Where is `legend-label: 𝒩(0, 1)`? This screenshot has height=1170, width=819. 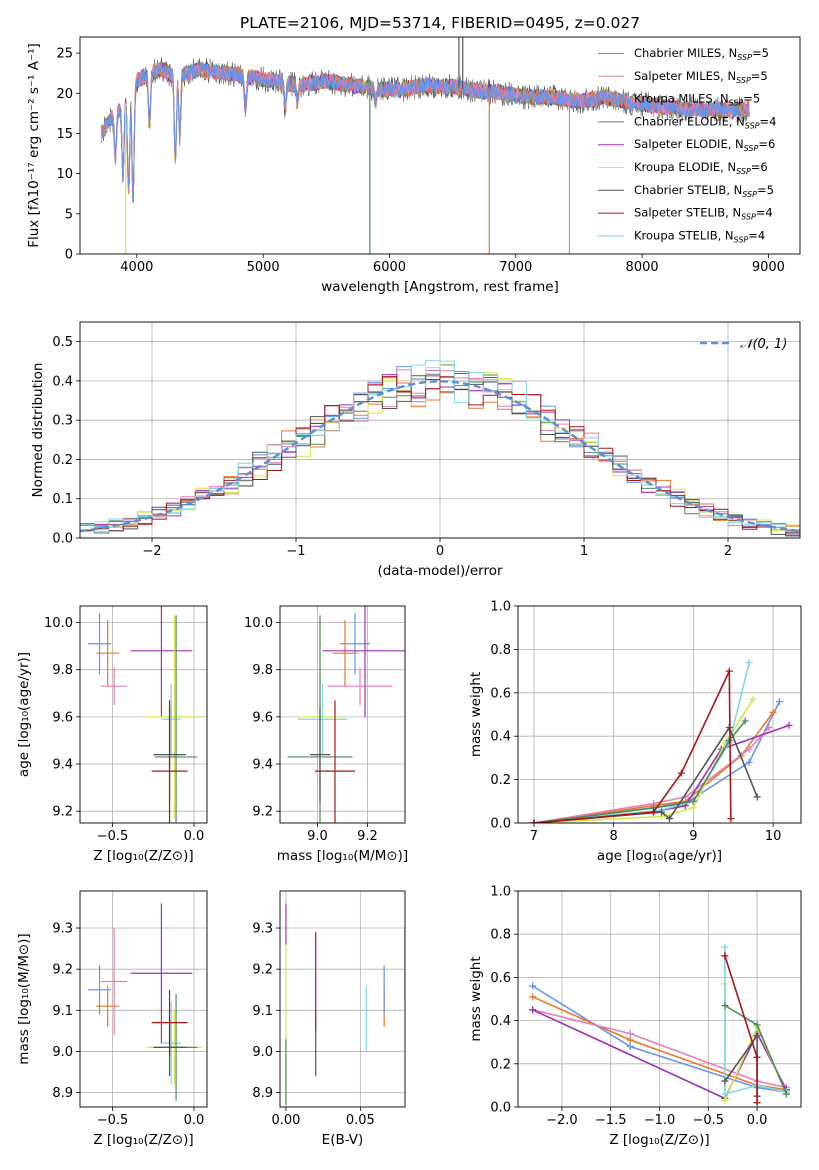 legend-label: 𝒩(0, 1) is located at coordinates (763, 344).